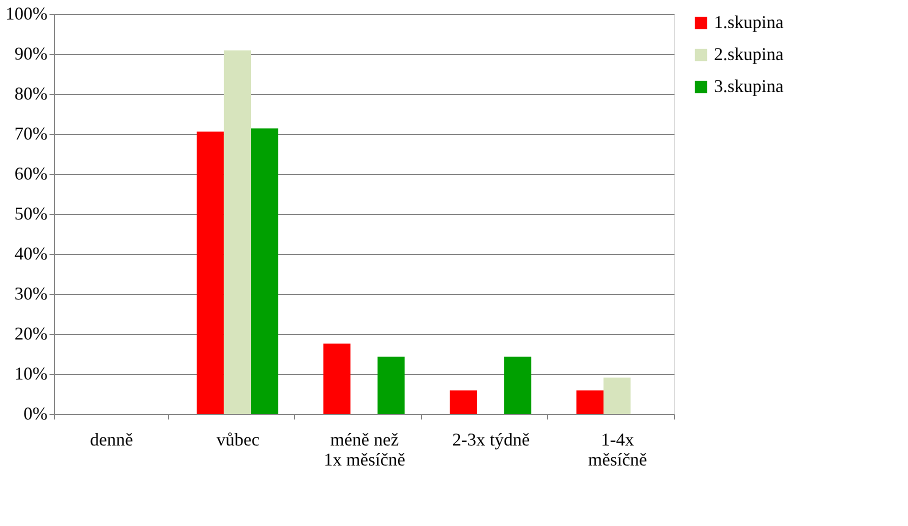  I want to click on x-tick-label: 1-4x měsíčně, so click(618, 450).